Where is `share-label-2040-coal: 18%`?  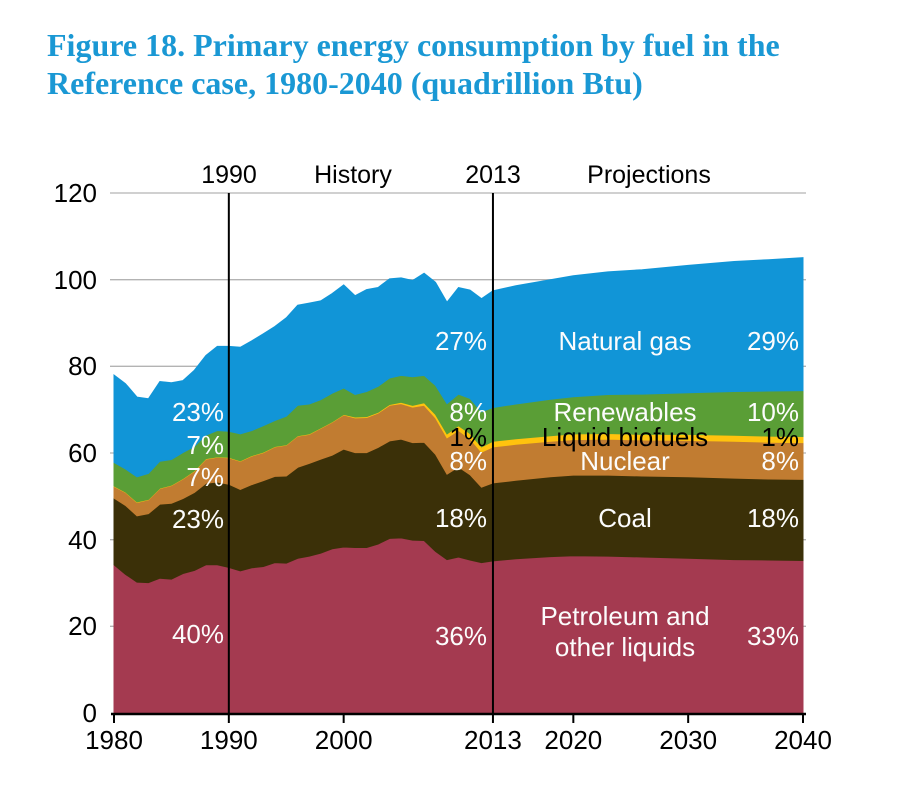
share-label-2040-coal: 18% is located at coordinates (772, 518).